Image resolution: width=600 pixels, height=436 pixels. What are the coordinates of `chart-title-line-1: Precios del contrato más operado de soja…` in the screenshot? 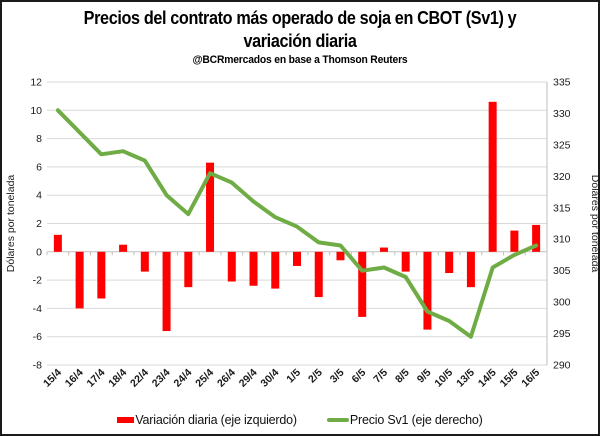 It's located at (300, 18).